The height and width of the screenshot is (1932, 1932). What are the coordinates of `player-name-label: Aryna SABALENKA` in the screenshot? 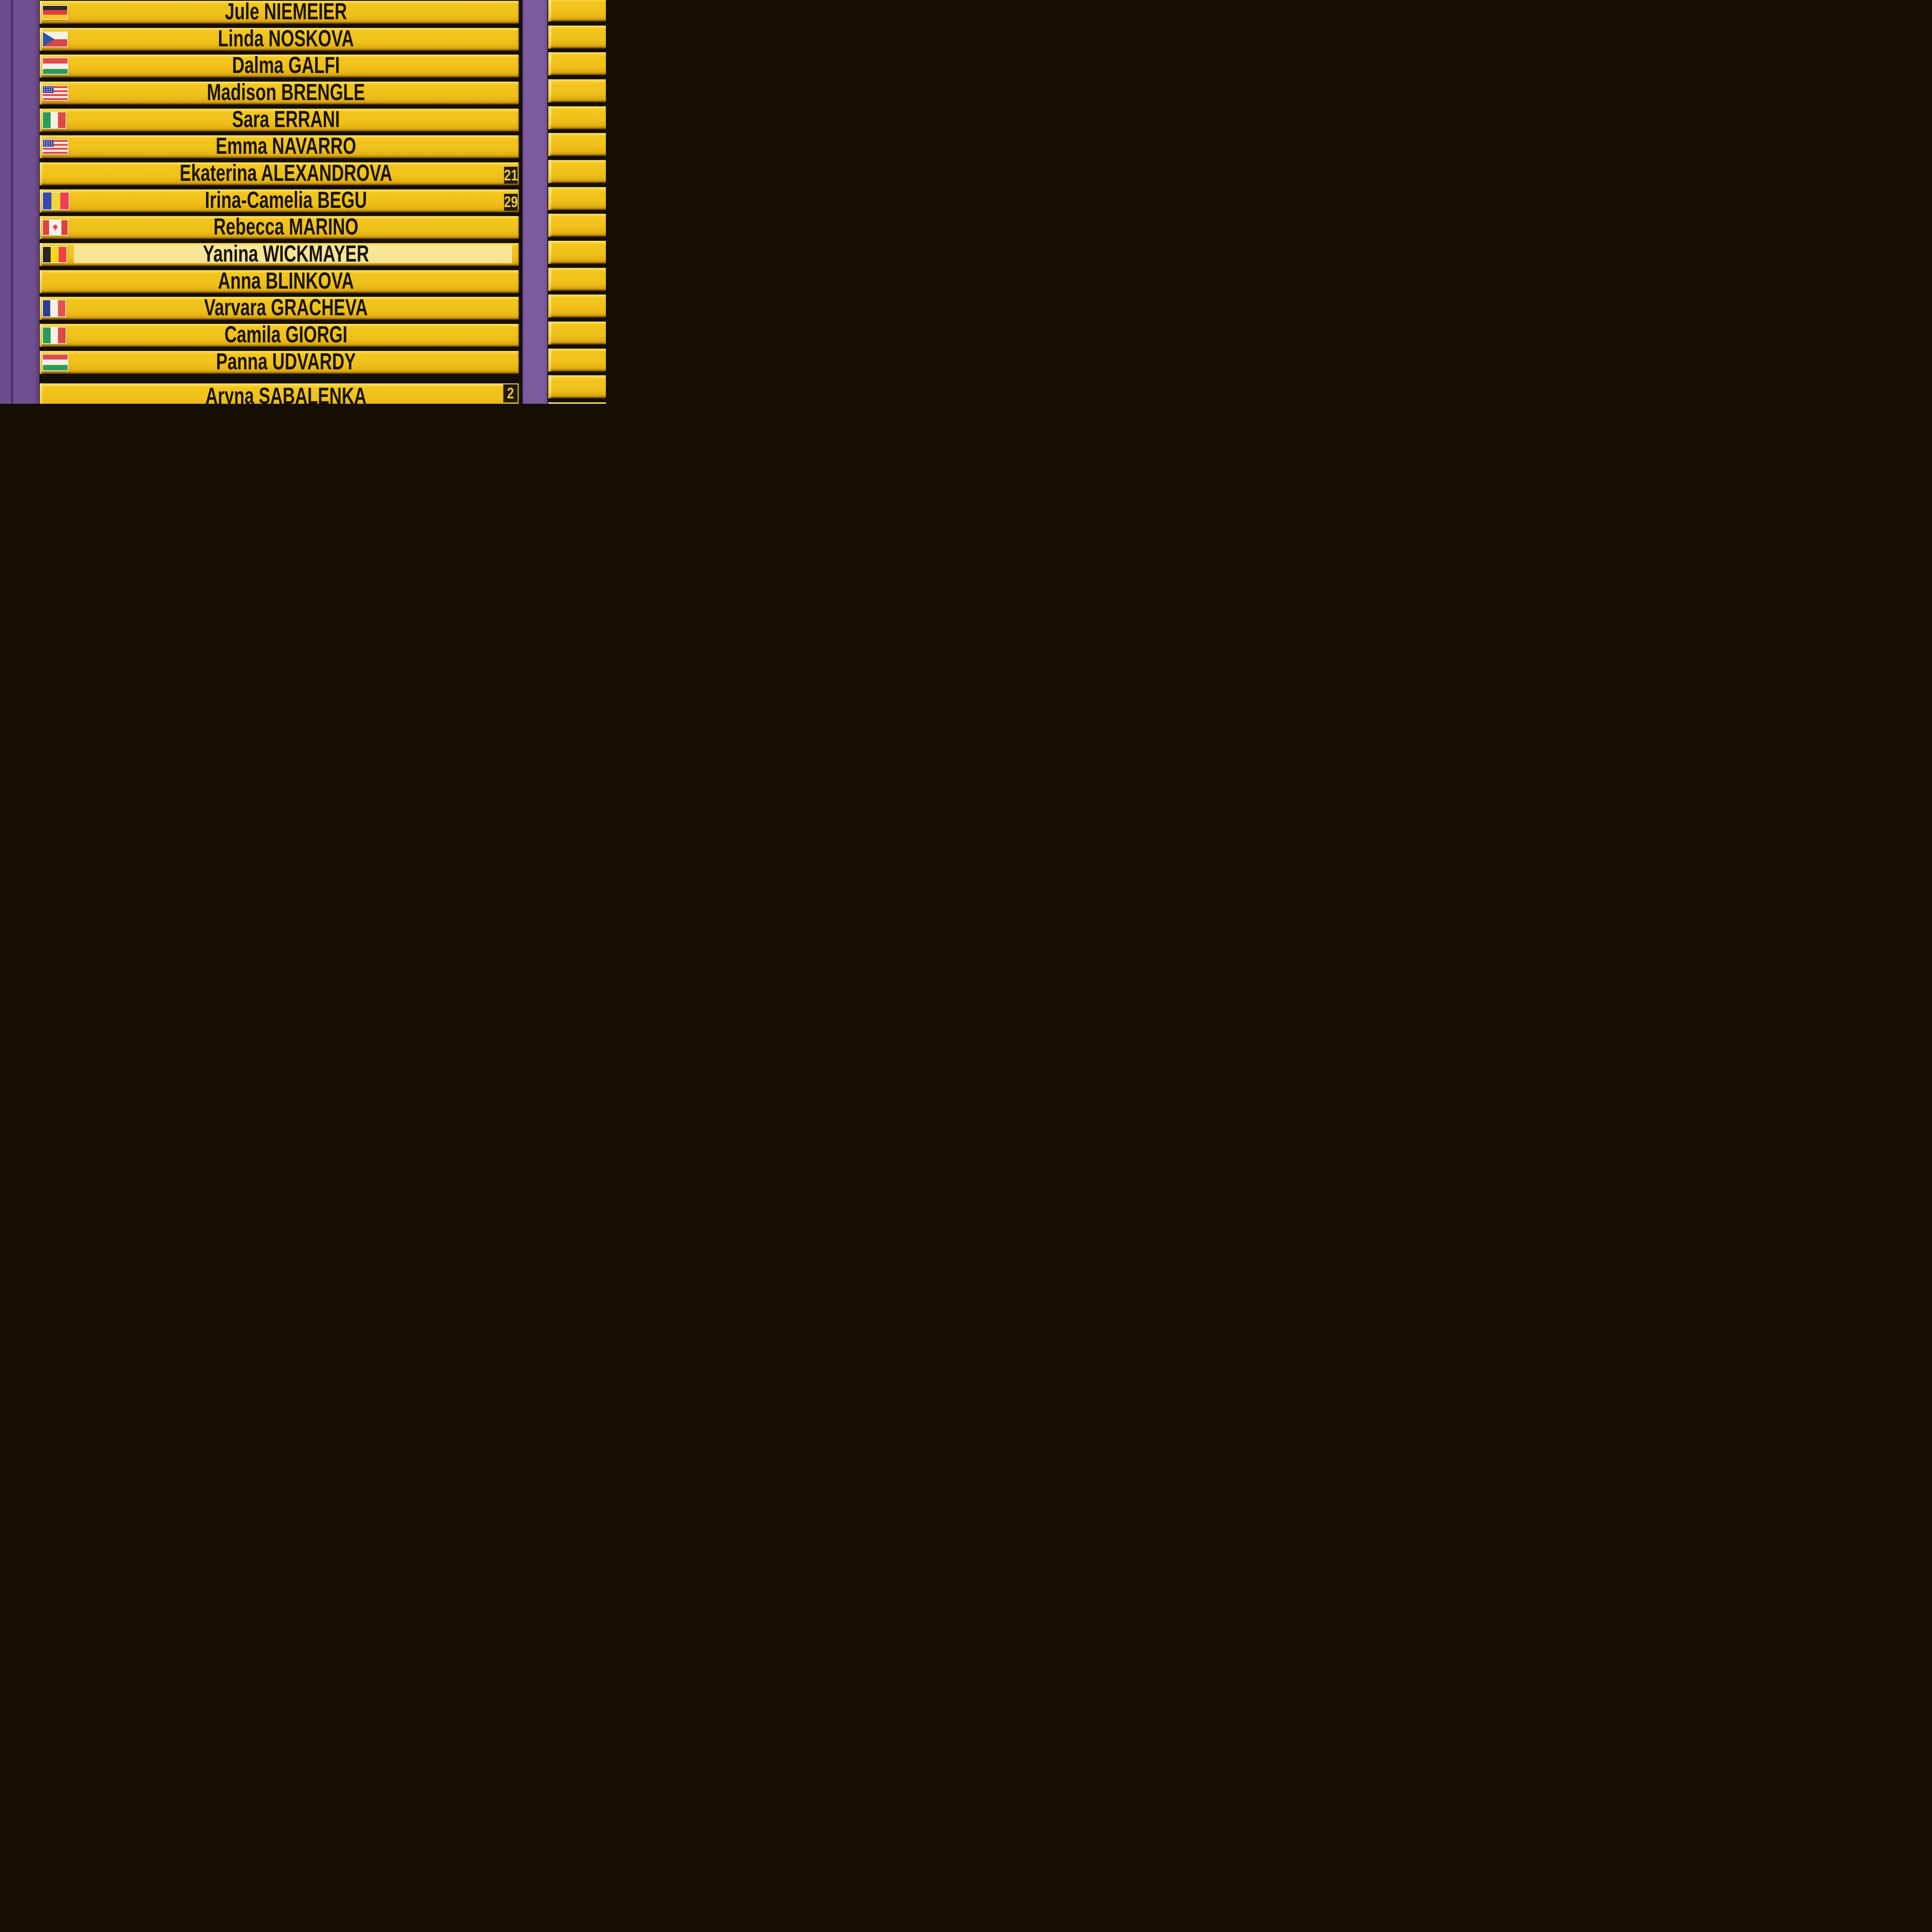 It's located at (286, 394).